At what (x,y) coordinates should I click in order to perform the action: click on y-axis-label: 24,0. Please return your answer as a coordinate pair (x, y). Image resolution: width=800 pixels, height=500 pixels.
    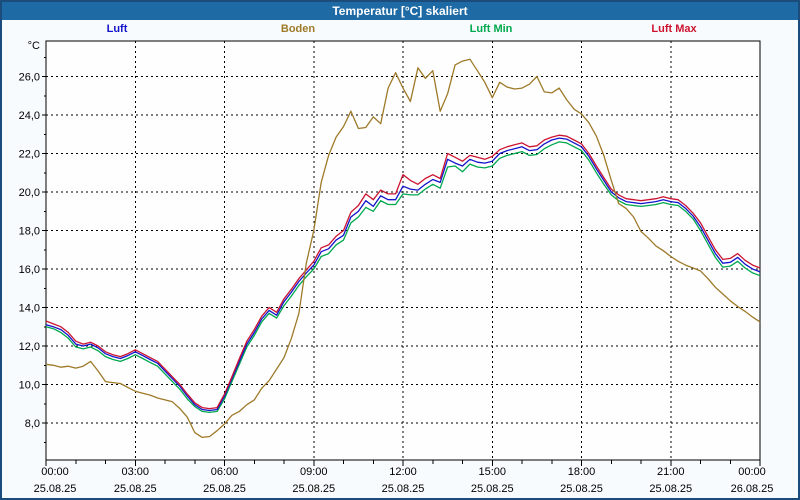
    Looking at the image, I should click on (29, 116).